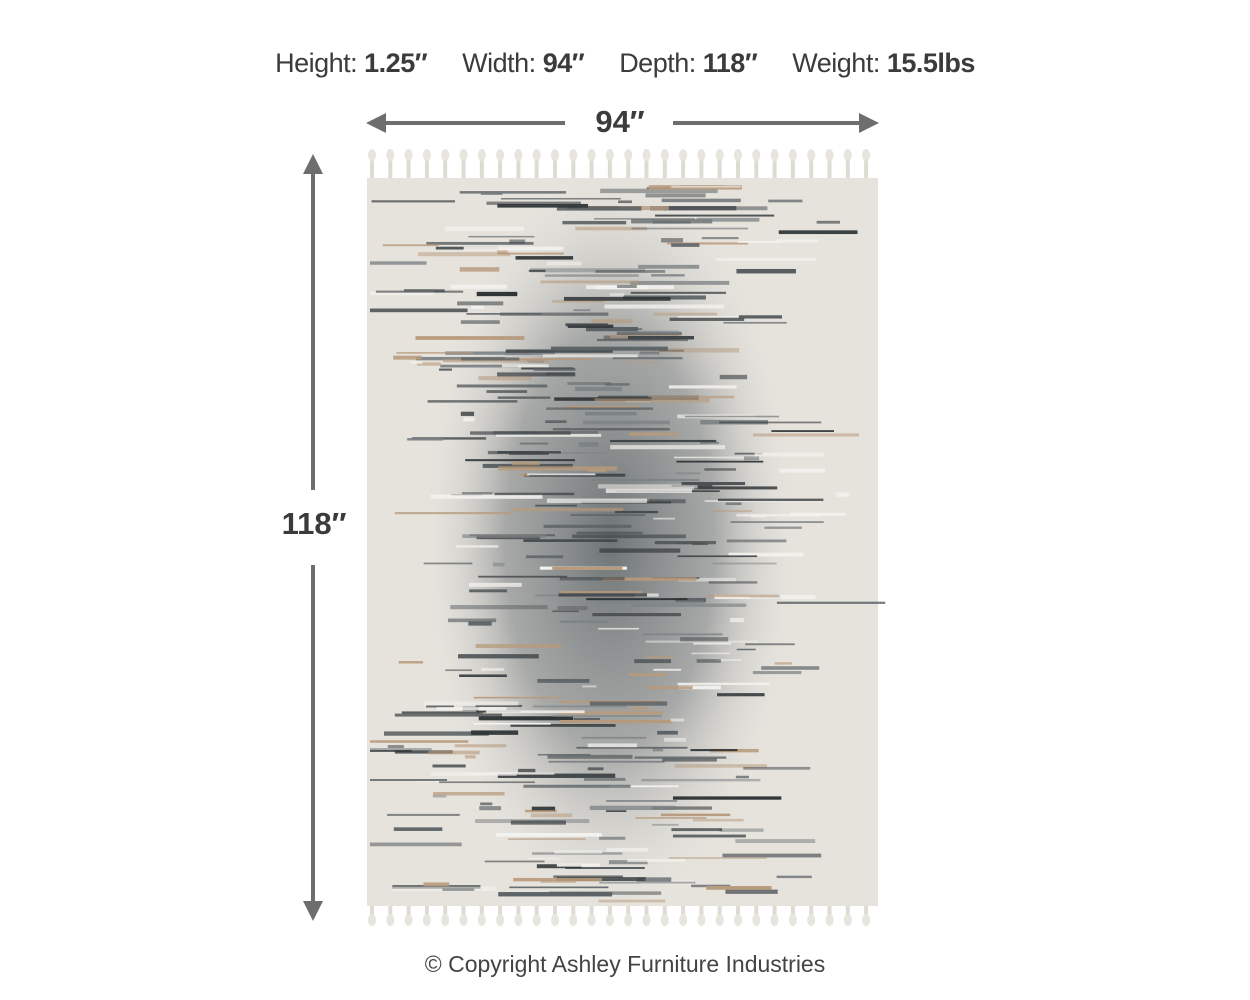  Describe the element at coordinates (657, 63) in the screenshot. I see `spec-label: Depth:` at that location.